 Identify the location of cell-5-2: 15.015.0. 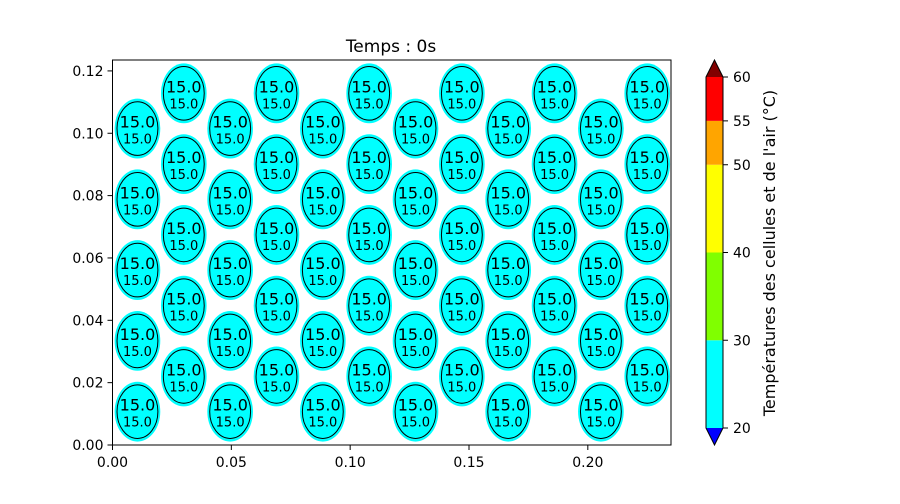
(369, 234).